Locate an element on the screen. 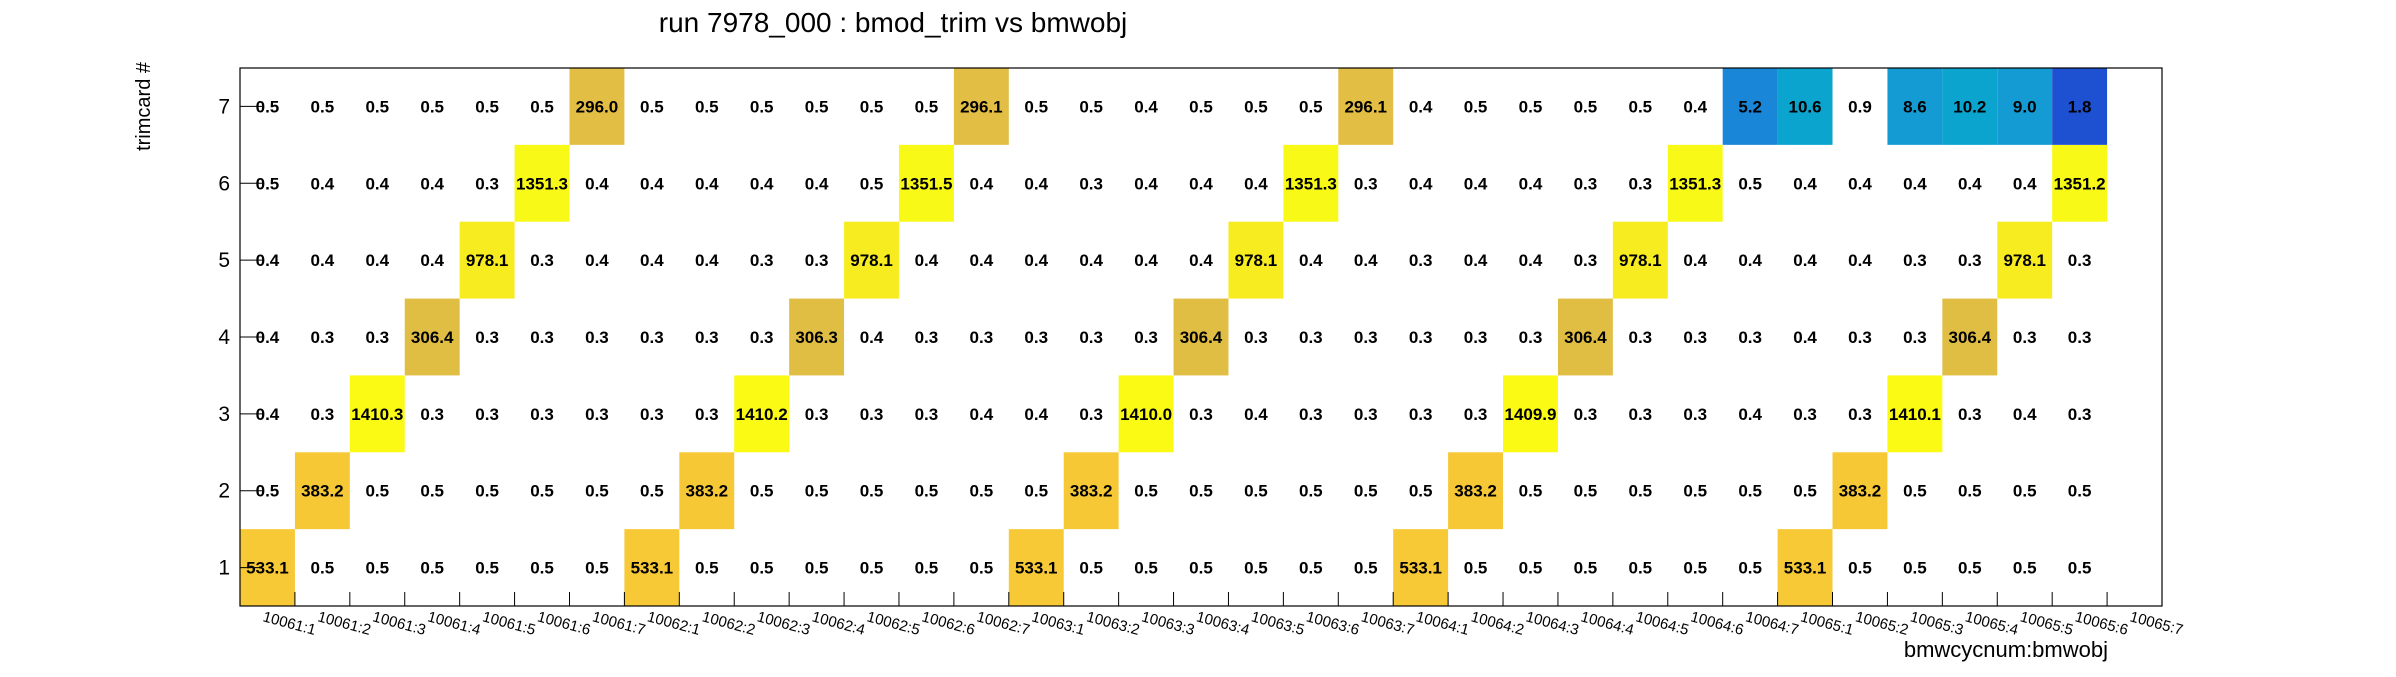  x-tick-label: 10062:4 is located at coordinates (838, 623).